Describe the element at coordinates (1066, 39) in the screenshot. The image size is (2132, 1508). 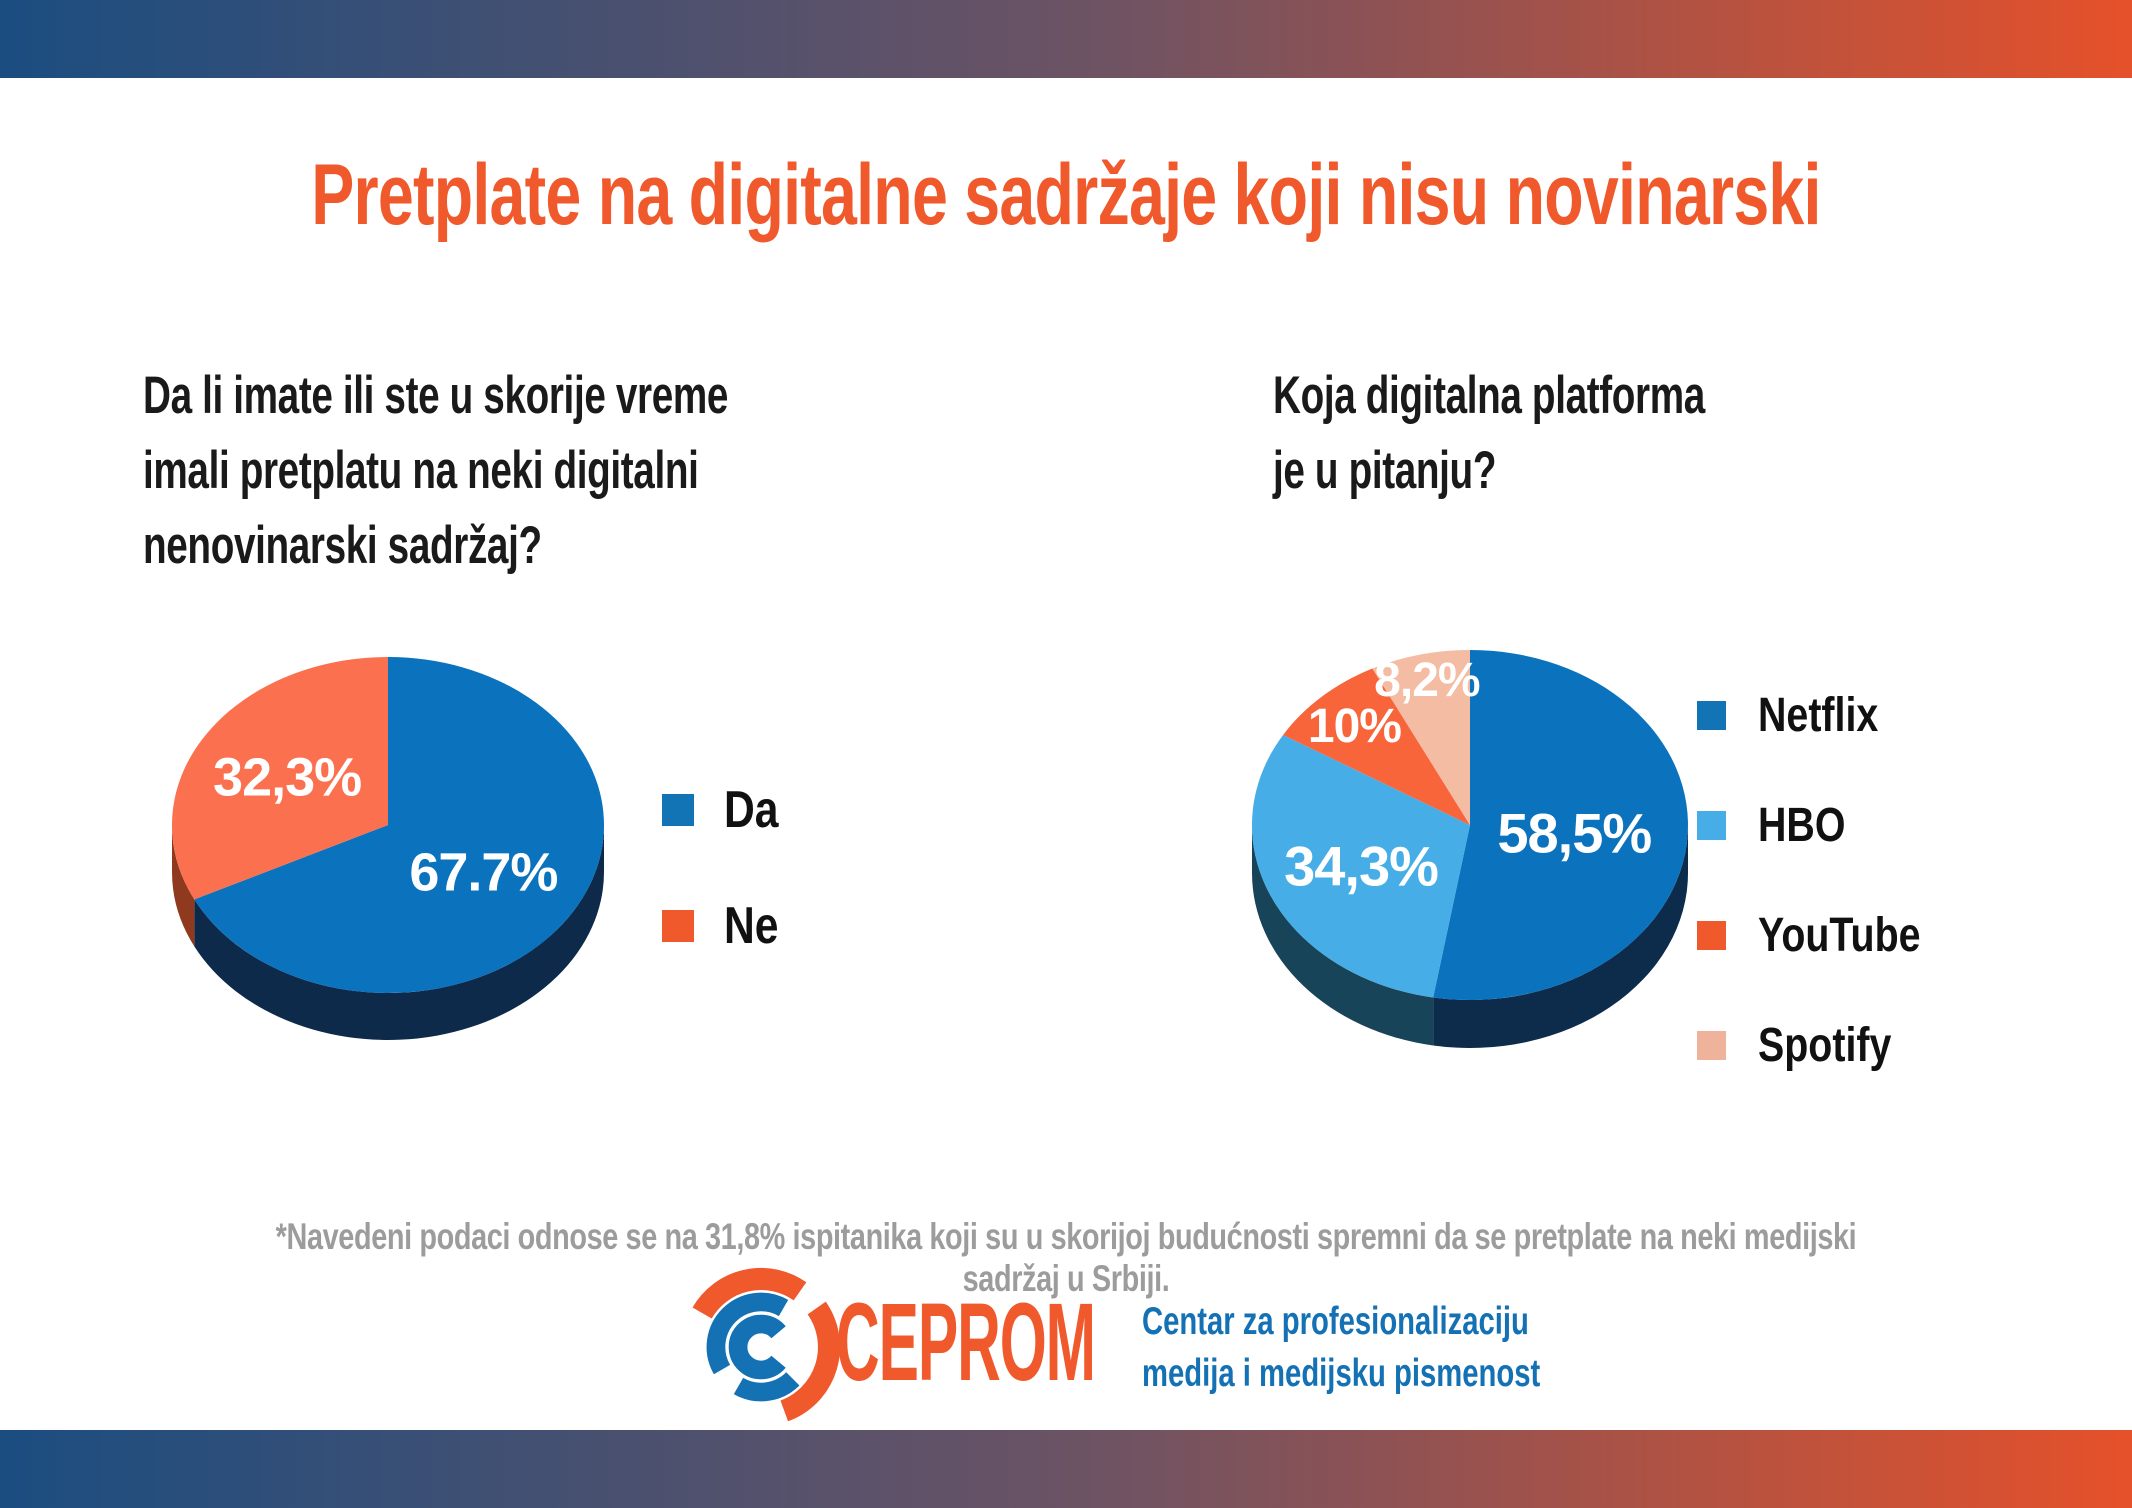
I see `top-gradient-bar` at that location.